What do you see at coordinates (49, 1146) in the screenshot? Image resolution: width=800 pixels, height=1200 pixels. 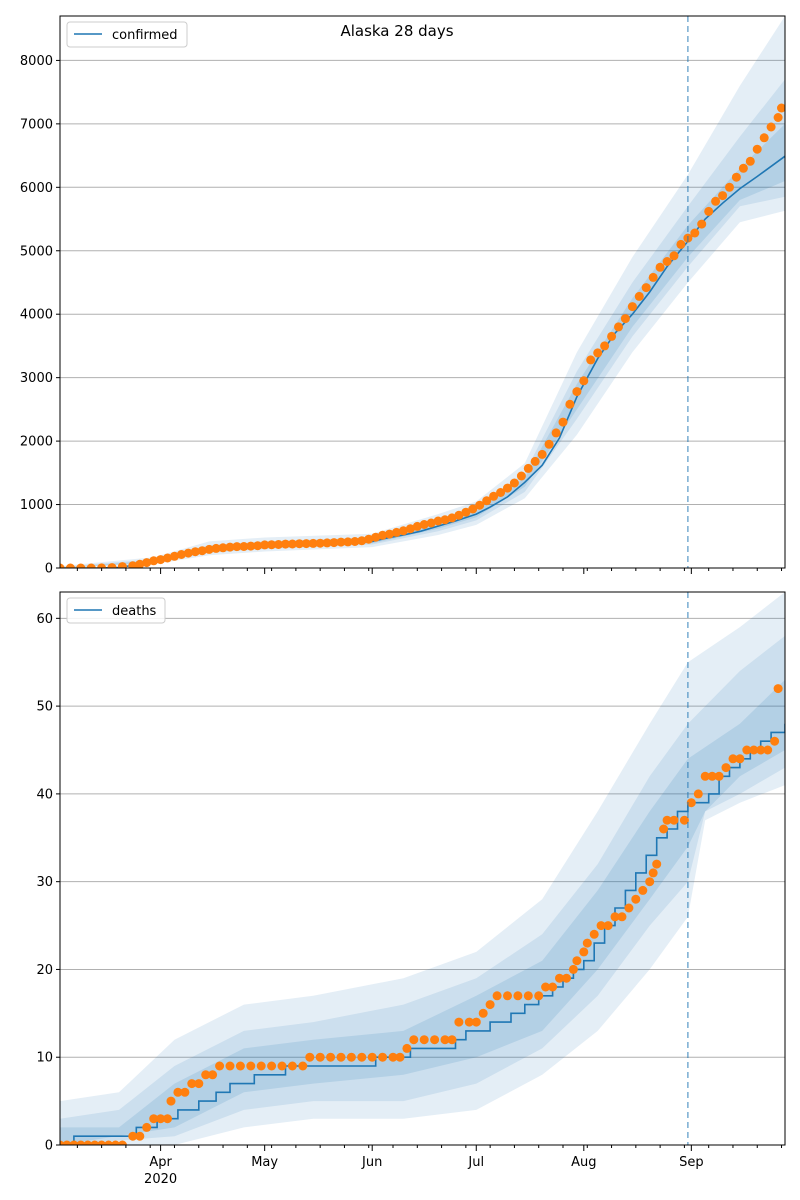 I see `y-tick-label: 0` at bounding box center [49, 1146].